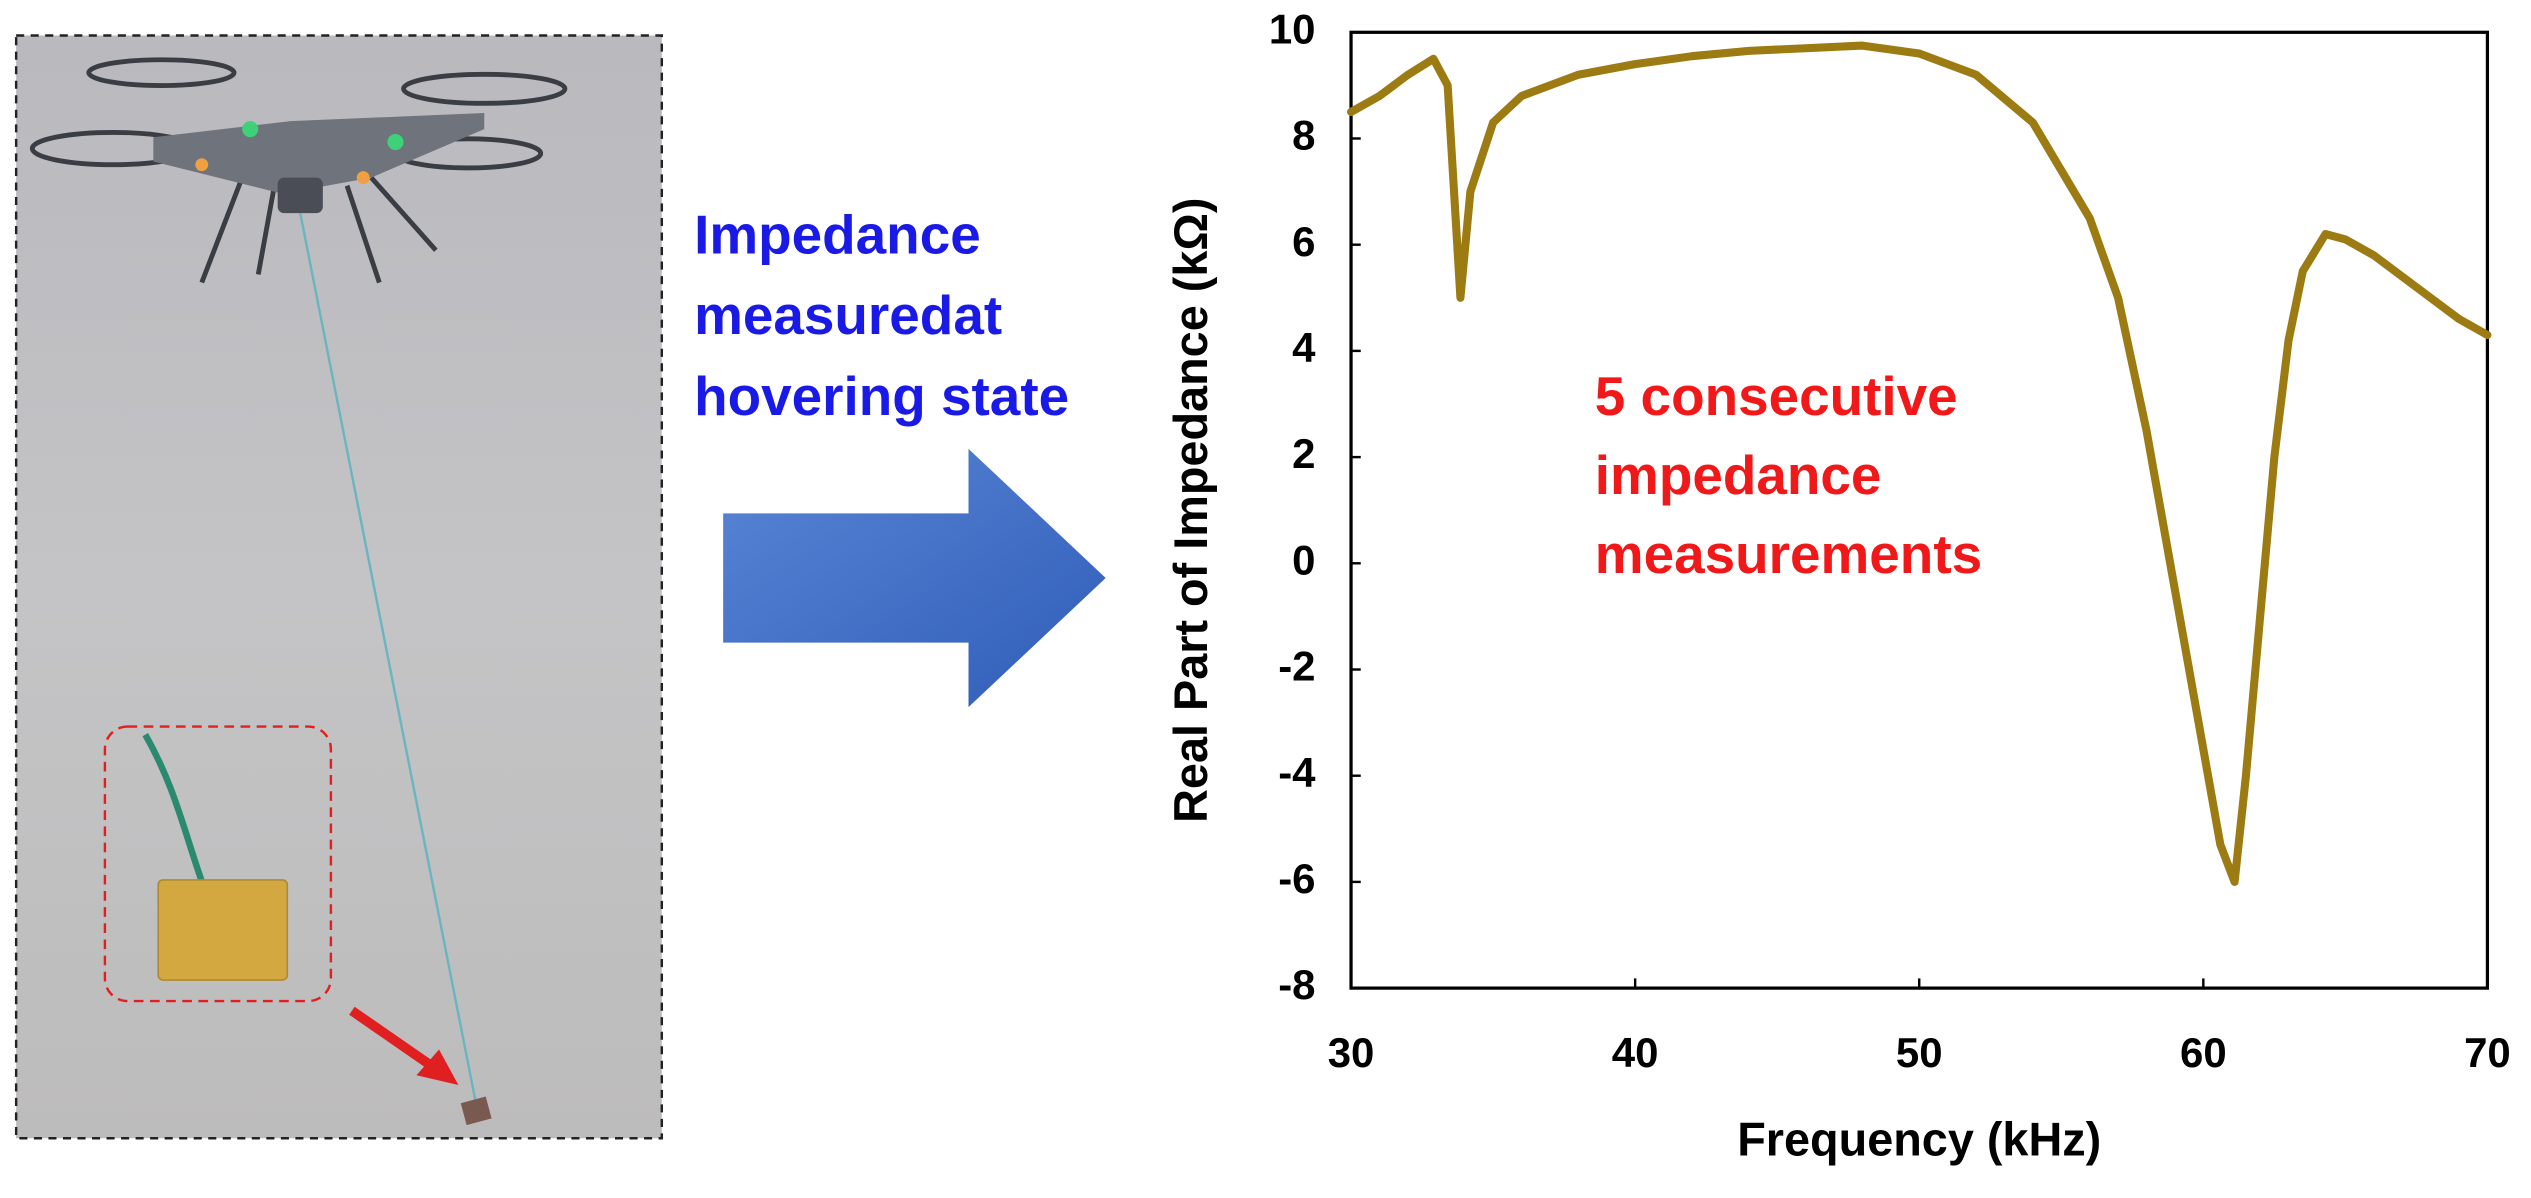 The height and width of the screenshot is (1198, 2531). Describe the element at coordinates (2487, 1052) in the screenshot. I see `x-tick-label: 70` at that location.